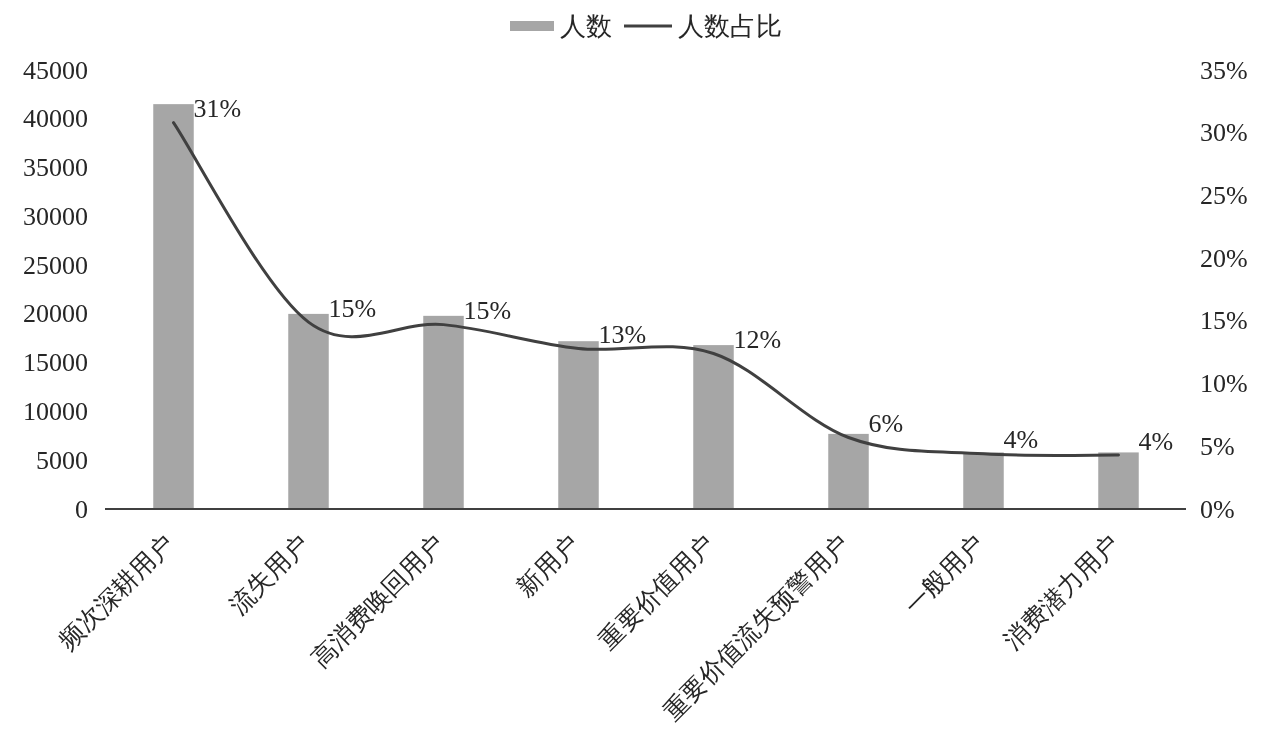 The height and width of the screenshot is (752, 1264). Describe the element at coordinates (730, 26) in the screenshot. I see `legend-label: 人数占比` at that location.